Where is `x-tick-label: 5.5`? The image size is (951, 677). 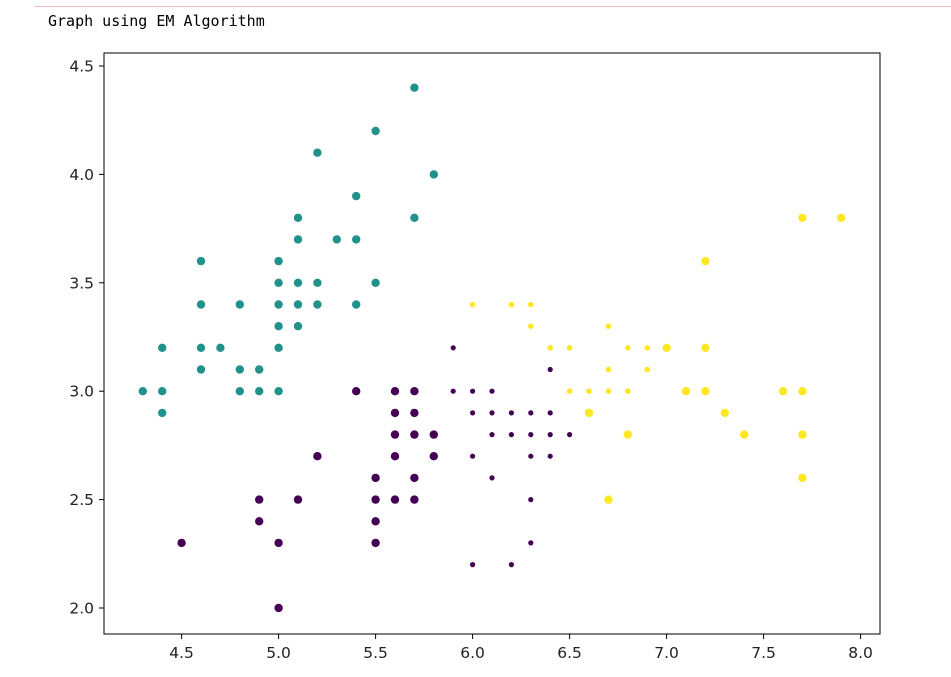
x-tick-label: 5.5 is located at coordinates (375, 653).